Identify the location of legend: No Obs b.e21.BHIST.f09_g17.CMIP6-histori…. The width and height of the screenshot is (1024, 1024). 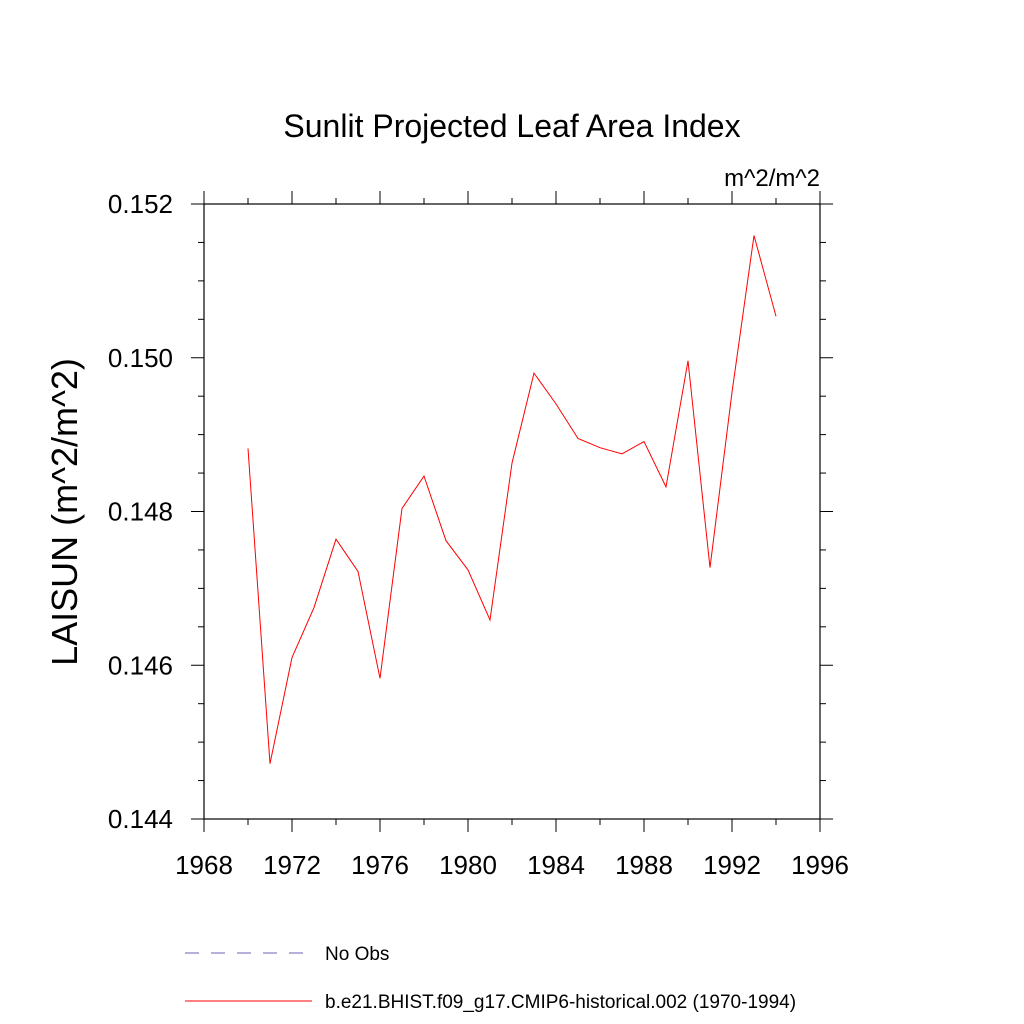
(490, 978).